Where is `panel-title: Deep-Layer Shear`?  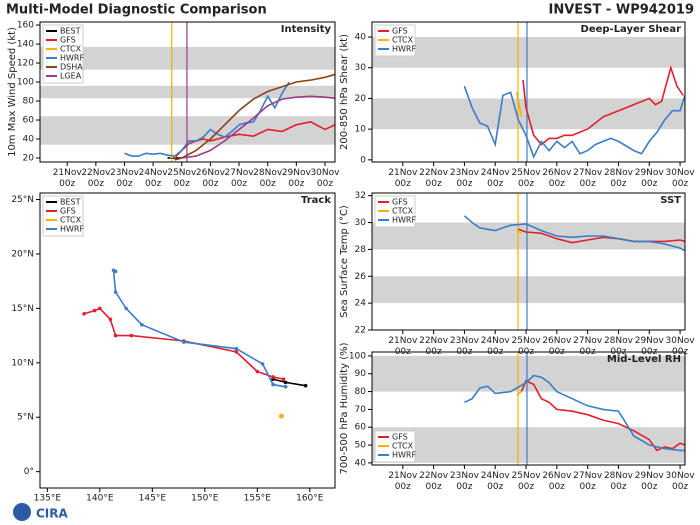
panel-title: Deep-Layer Shear is located at coordinates (631, 29).